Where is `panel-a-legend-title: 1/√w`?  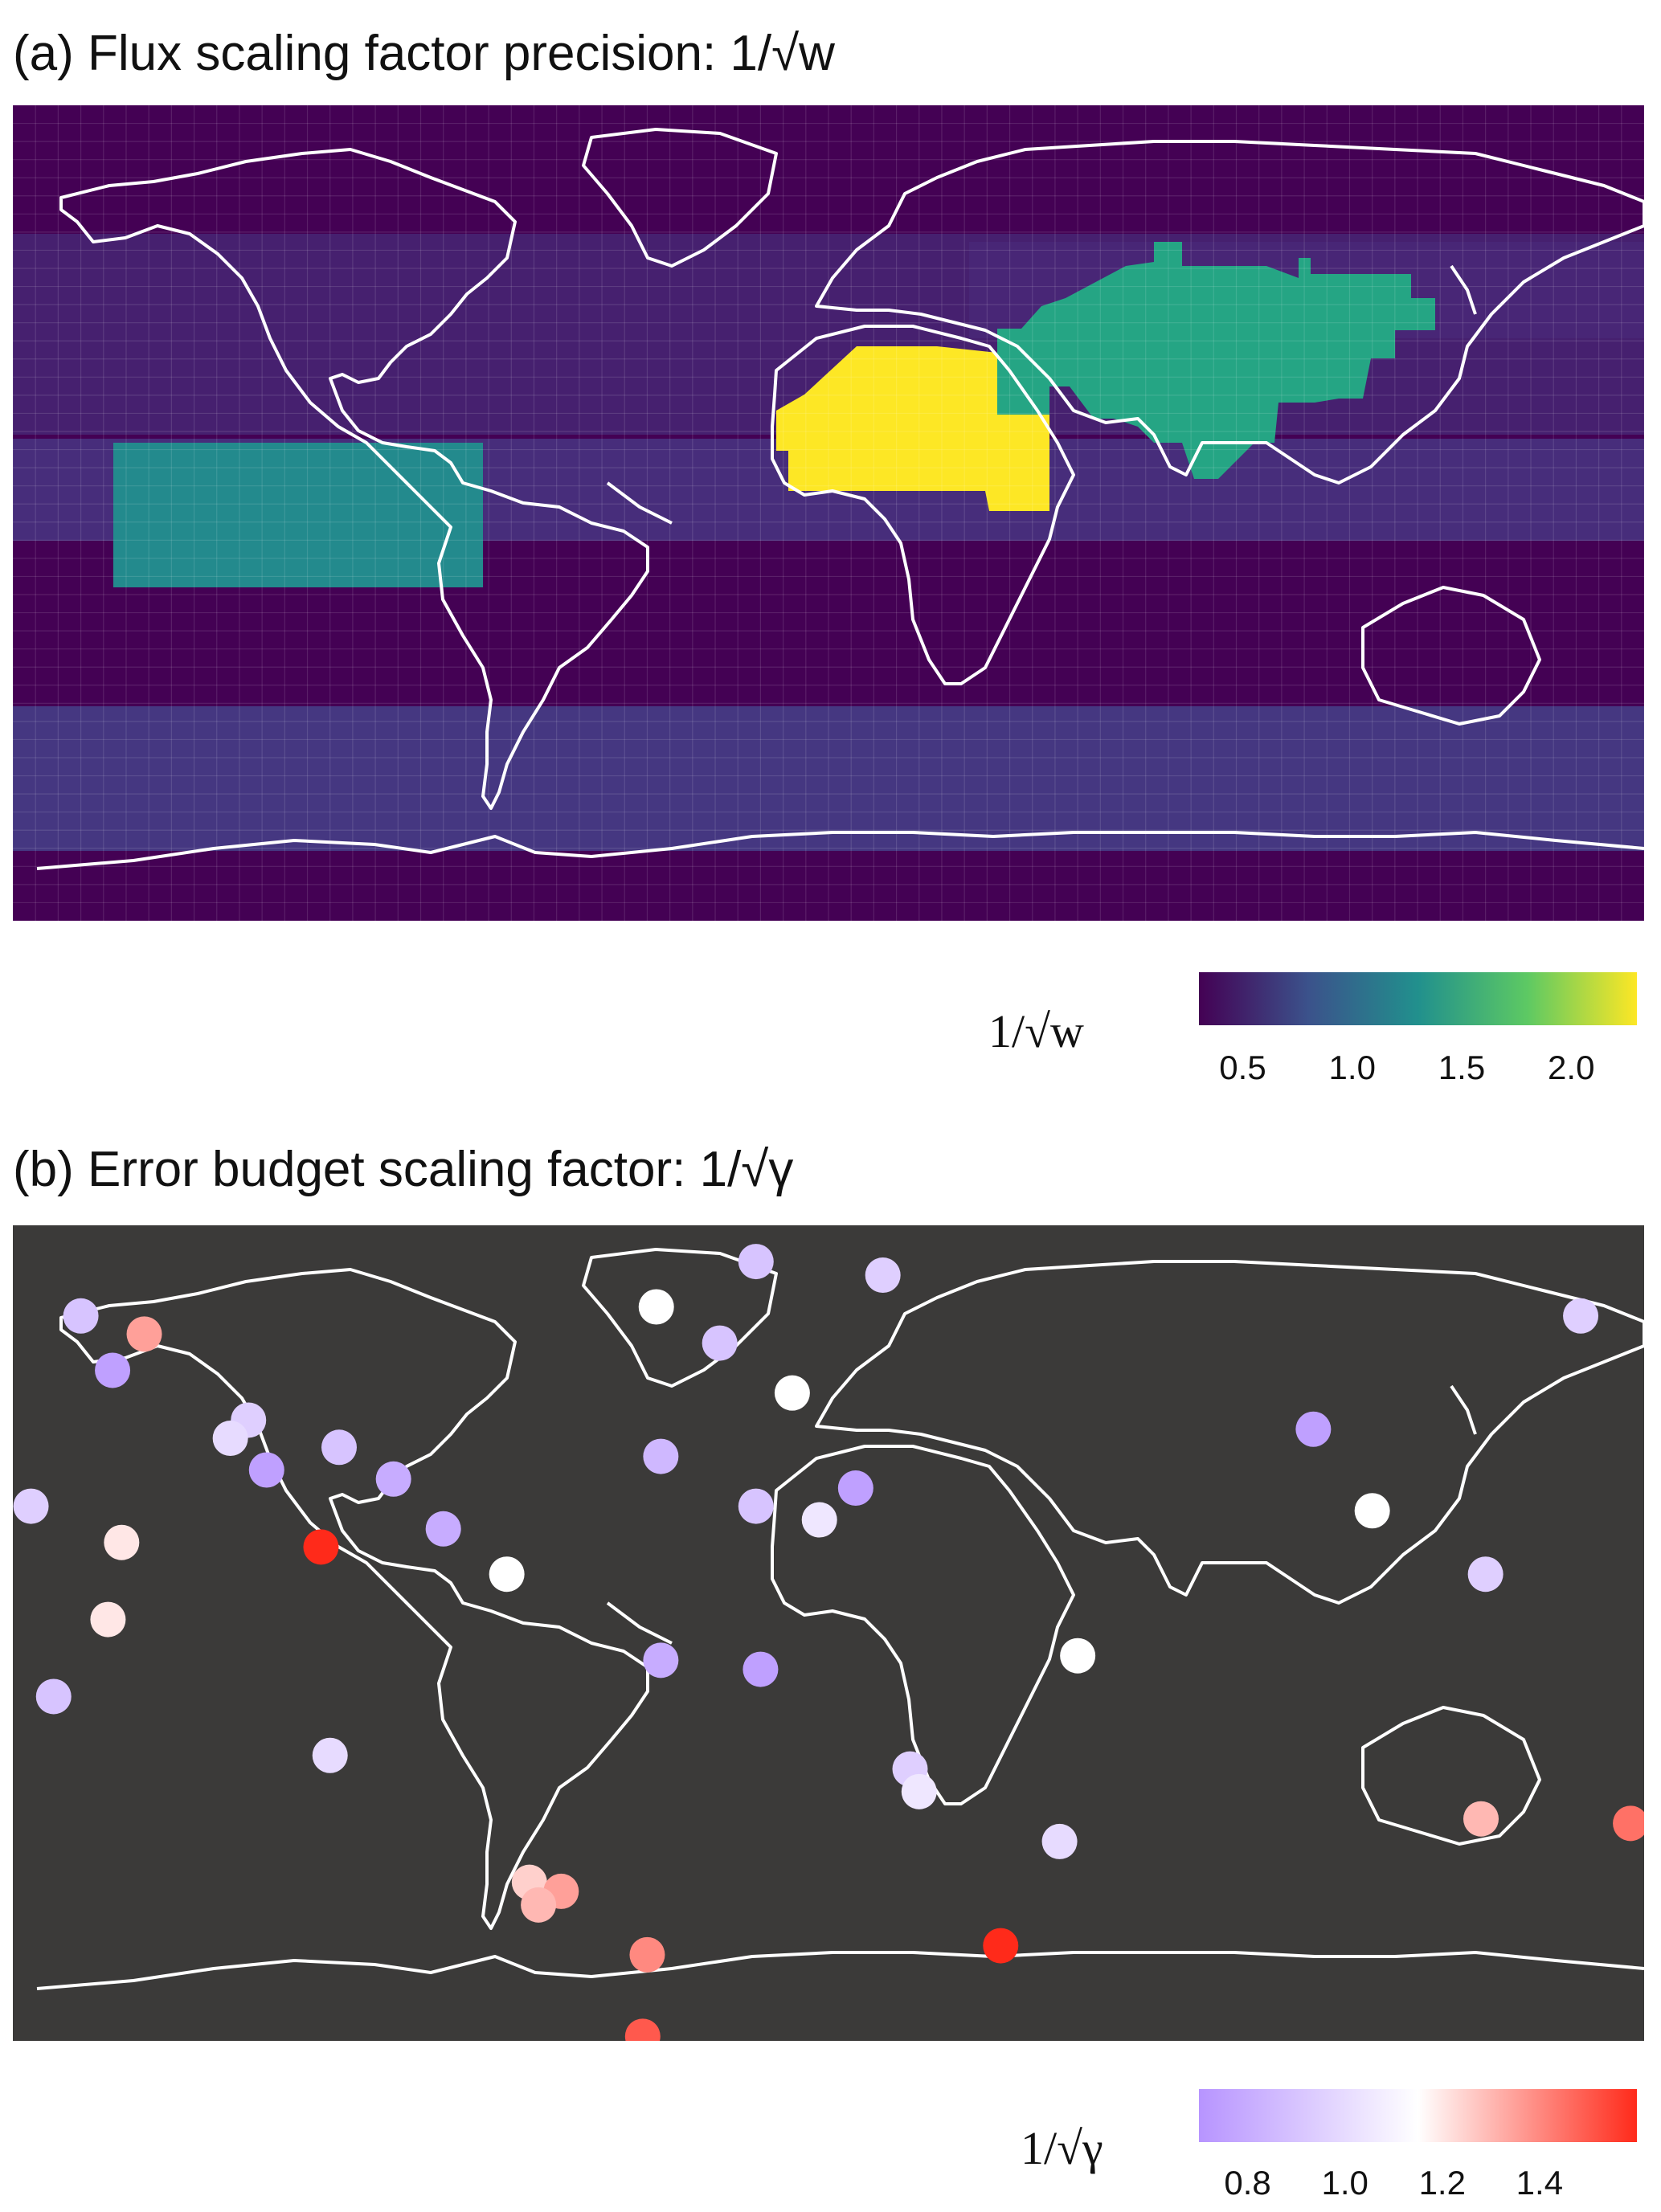
panel-a-legend-title: 1/√w is located at coordinates (1036, 1031).